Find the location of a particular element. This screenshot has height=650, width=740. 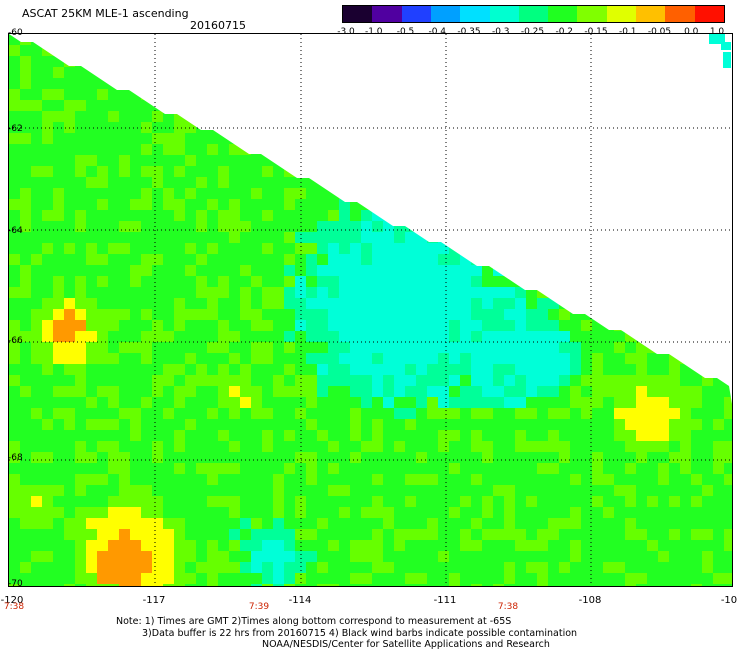

wind-cell-edge is located at coordinates (726, 46).